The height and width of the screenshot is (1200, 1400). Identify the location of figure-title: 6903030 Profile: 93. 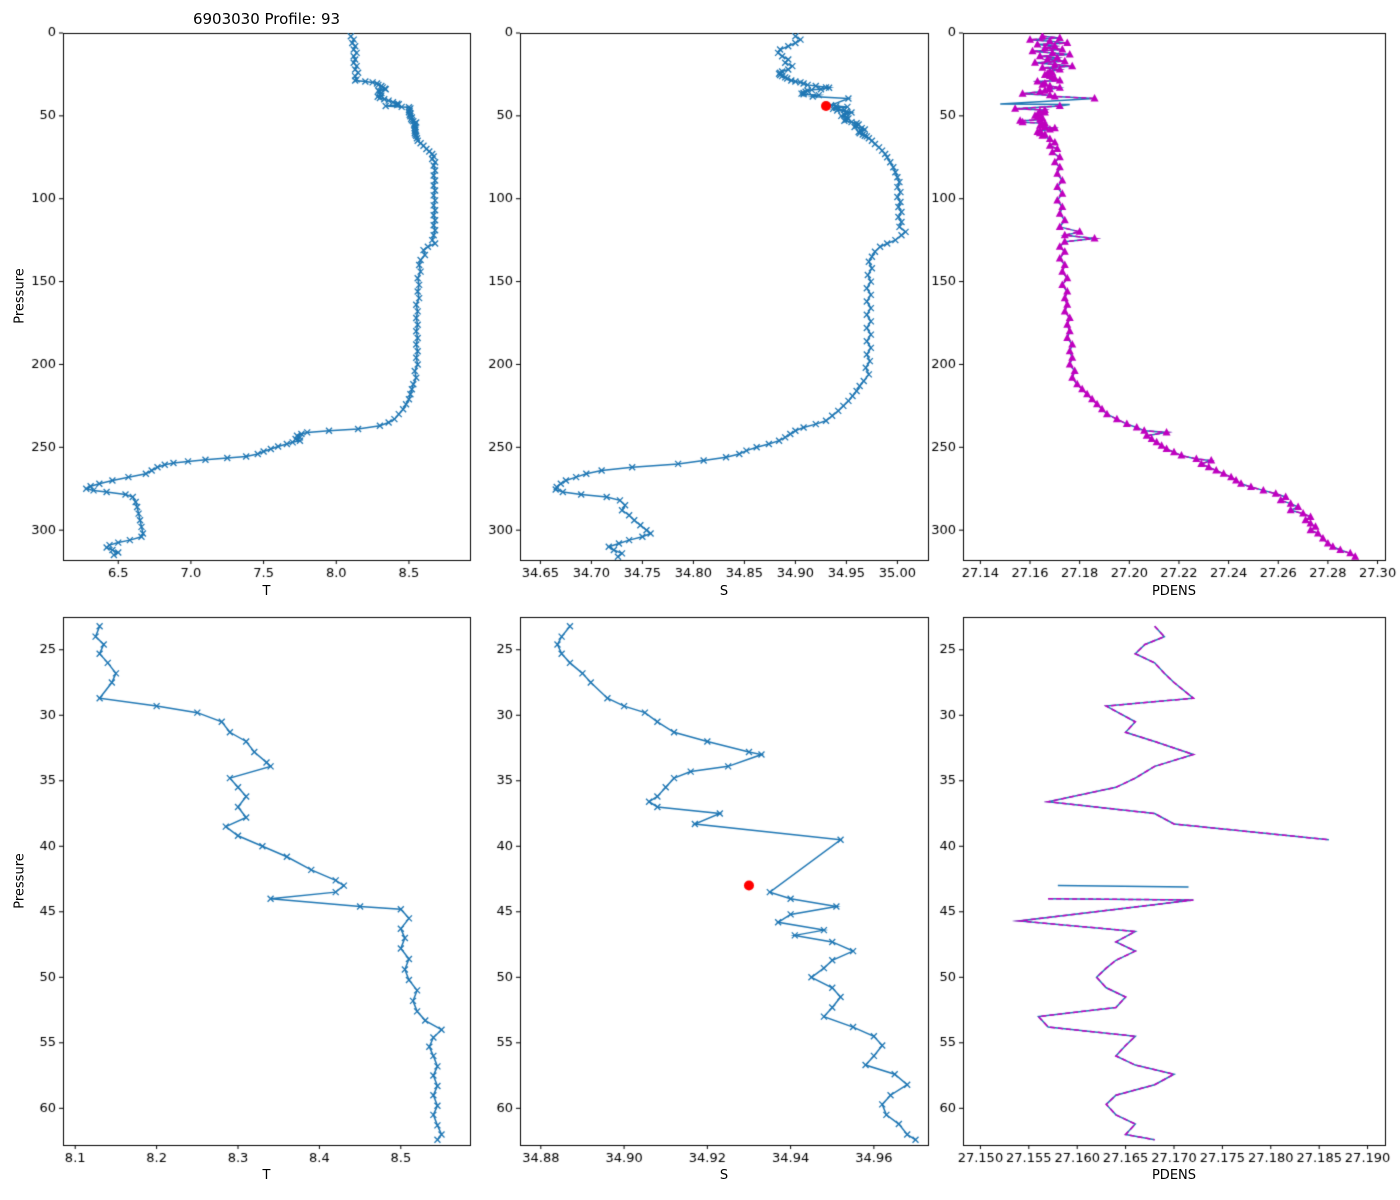
(266, 19).